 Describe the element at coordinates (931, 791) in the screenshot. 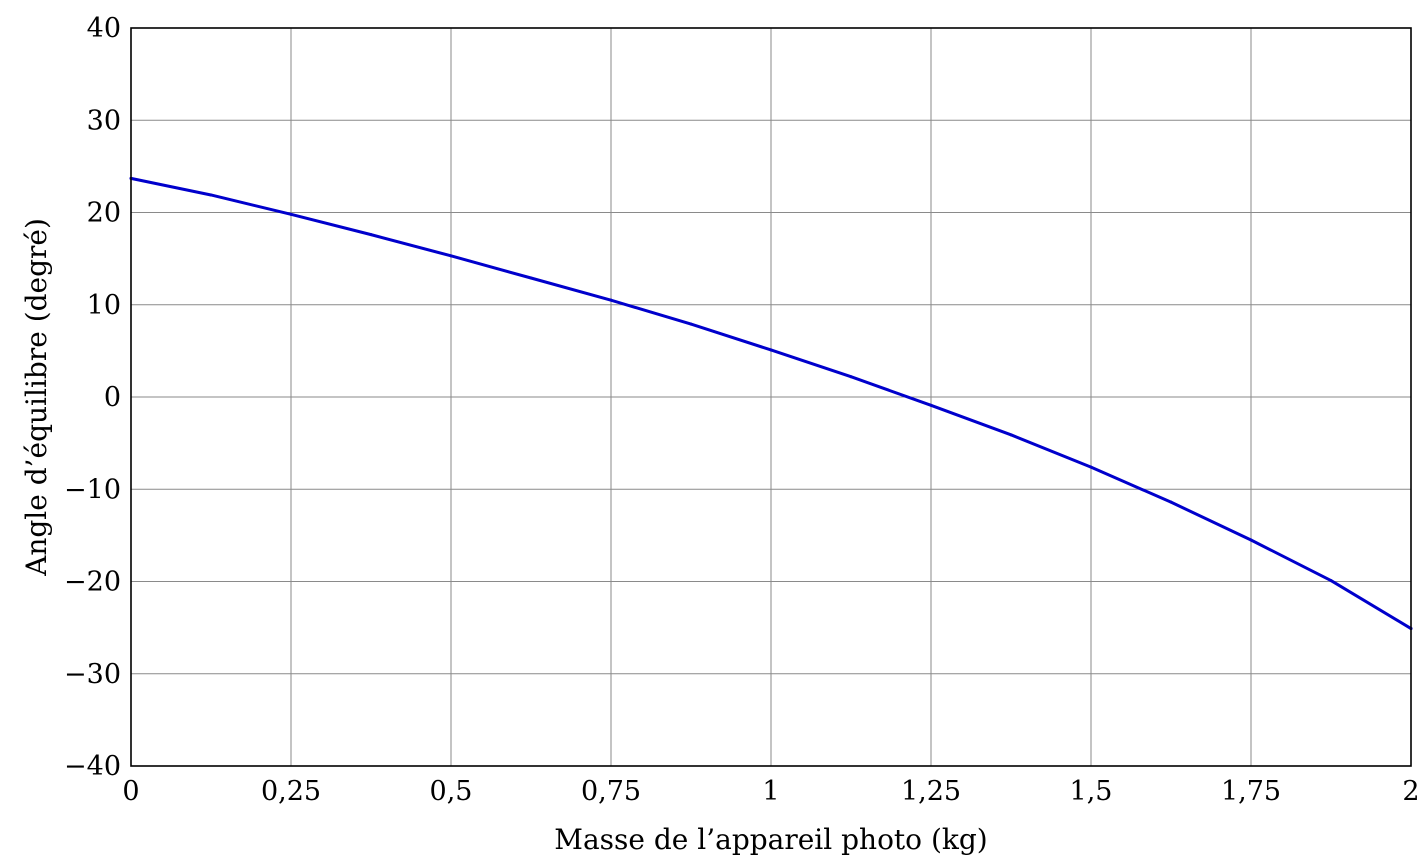

I see `x-tick-label: 1,25` at that location.